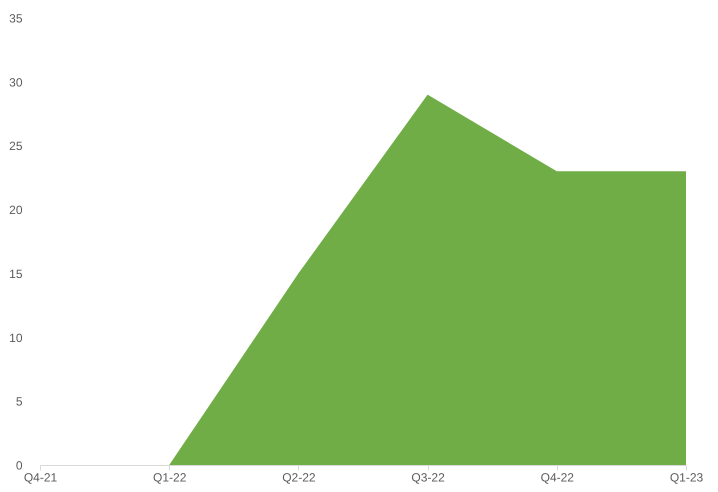  What do you see at coordinates (16, 337) in the screenshot?
I see `y-tick-label: 10` at bounding box center [16, 337].